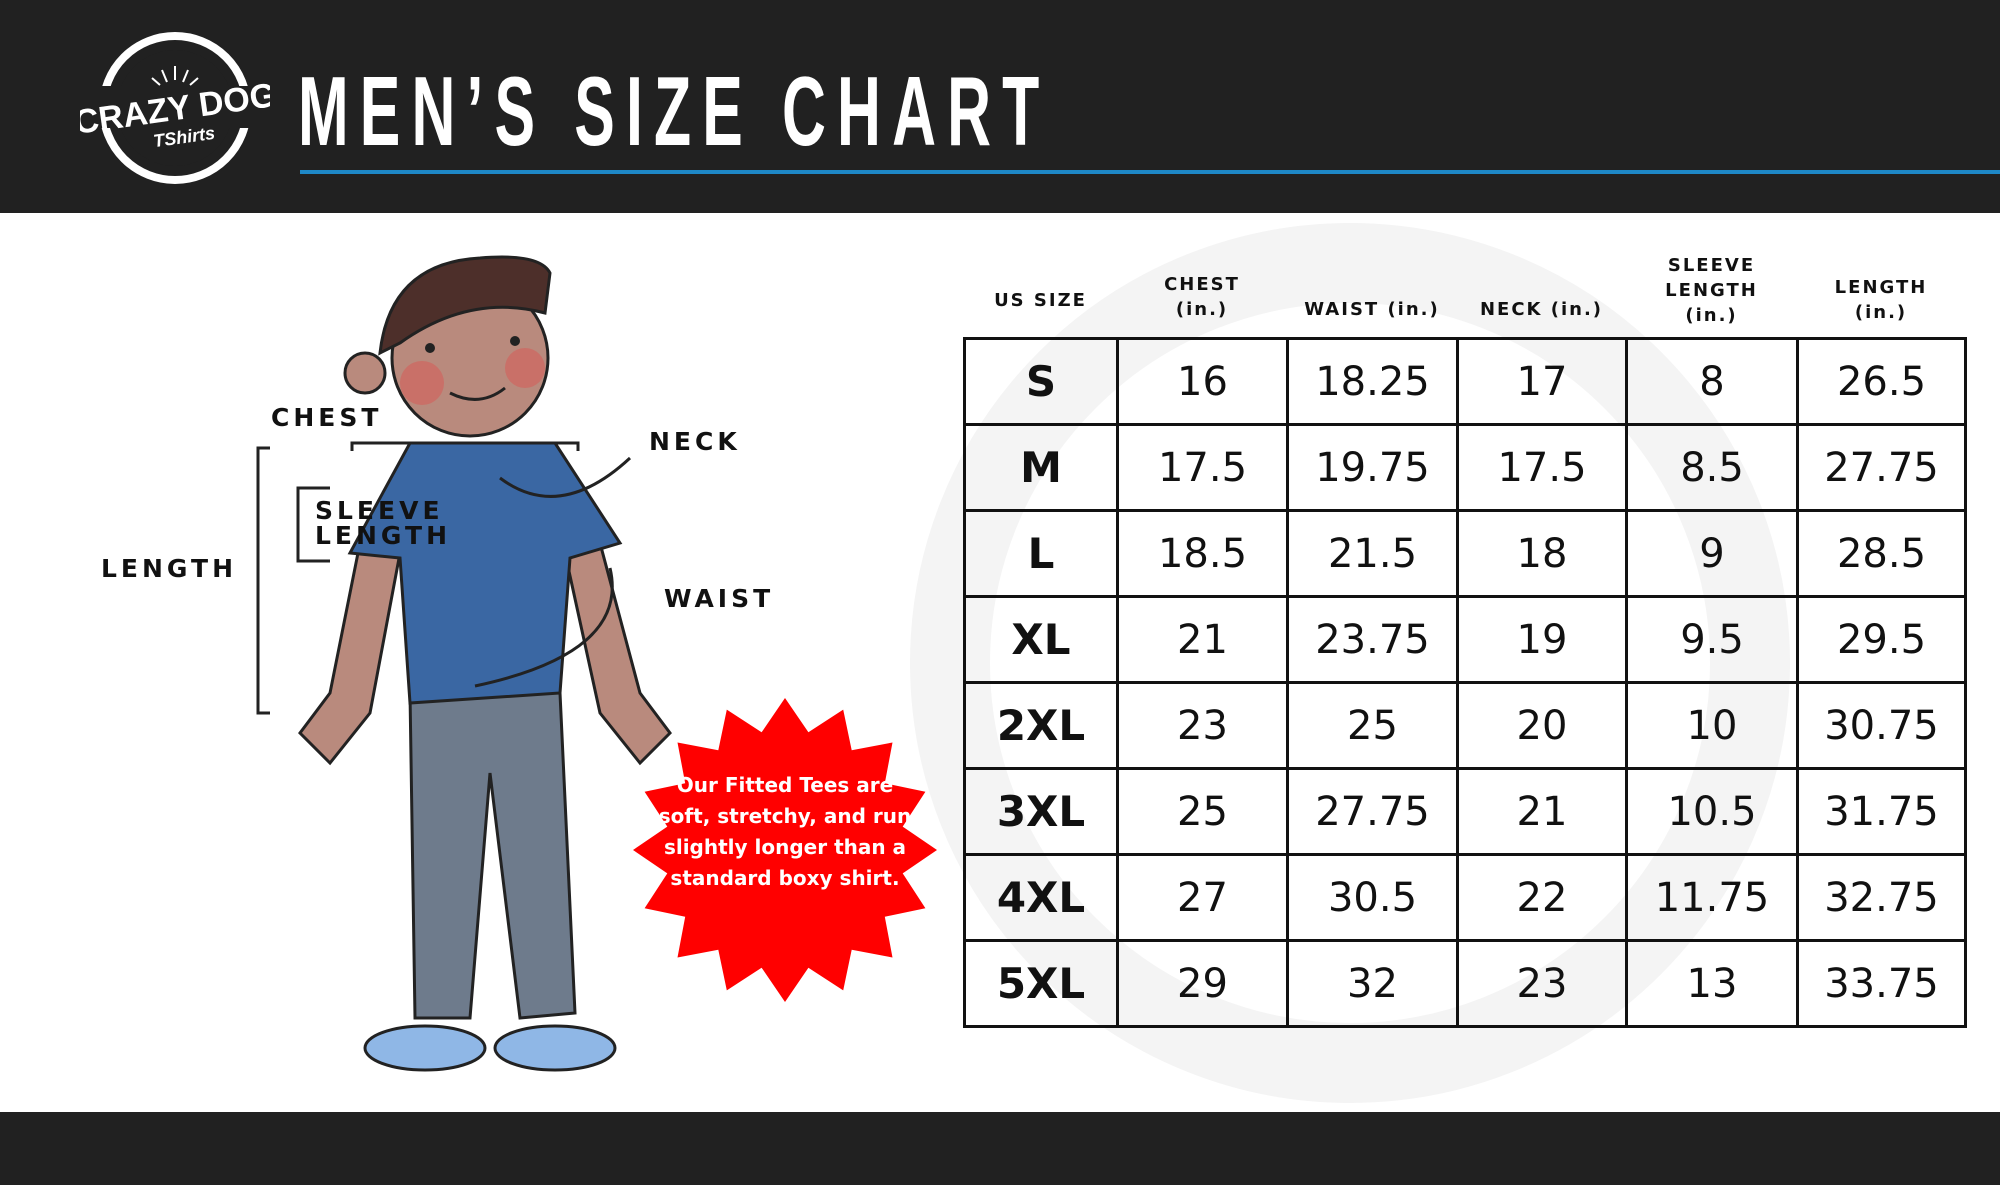  I want to click on value-cell: 9.5, so click(1712, 639).